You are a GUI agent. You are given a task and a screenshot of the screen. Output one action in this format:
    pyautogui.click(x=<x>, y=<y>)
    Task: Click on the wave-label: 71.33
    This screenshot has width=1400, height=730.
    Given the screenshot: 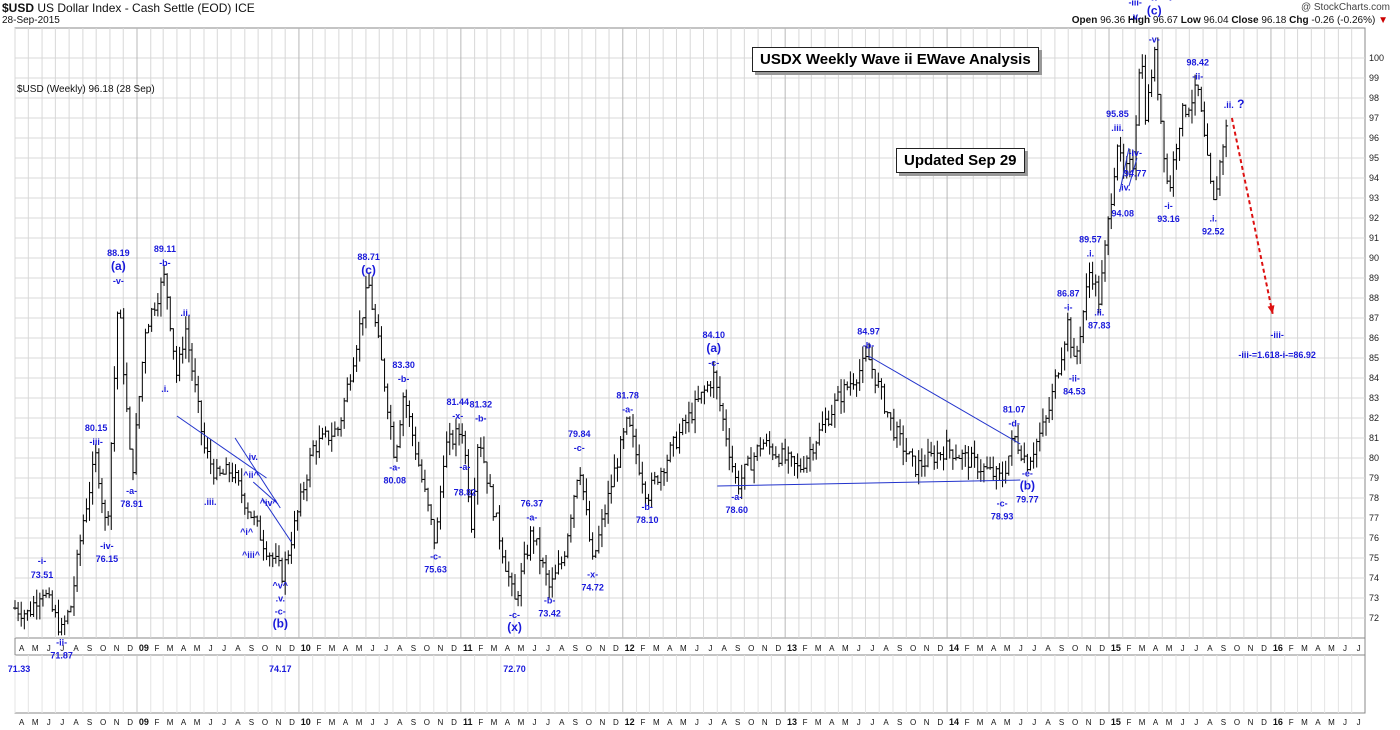 What is the action you would take?
    pyautogui.click(x=19, y=669)
    